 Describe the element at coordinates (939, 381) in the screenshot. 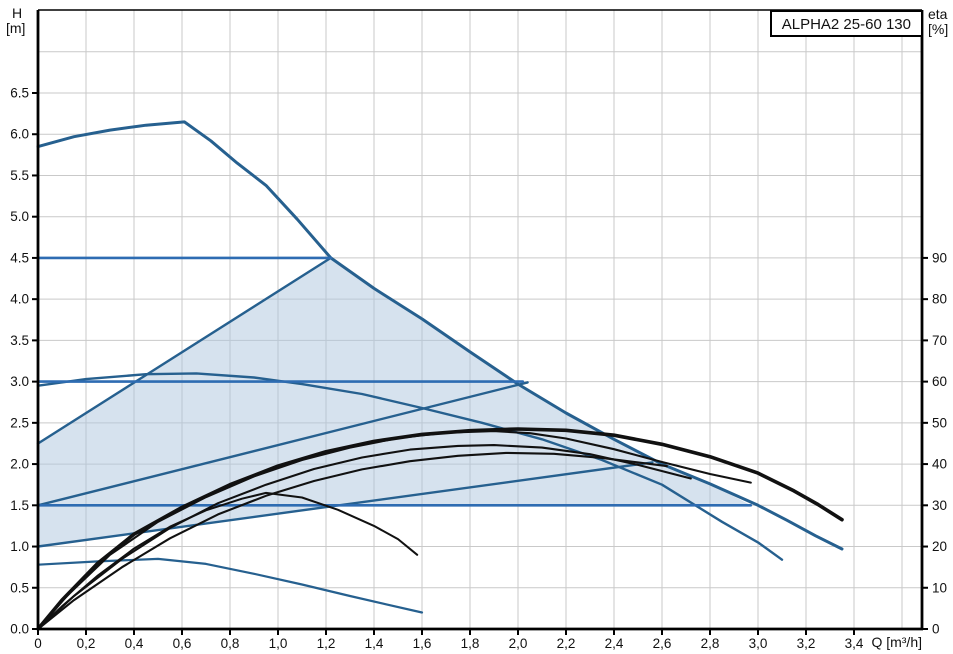

I see `eta-axis-tick-label: 60` at that location.